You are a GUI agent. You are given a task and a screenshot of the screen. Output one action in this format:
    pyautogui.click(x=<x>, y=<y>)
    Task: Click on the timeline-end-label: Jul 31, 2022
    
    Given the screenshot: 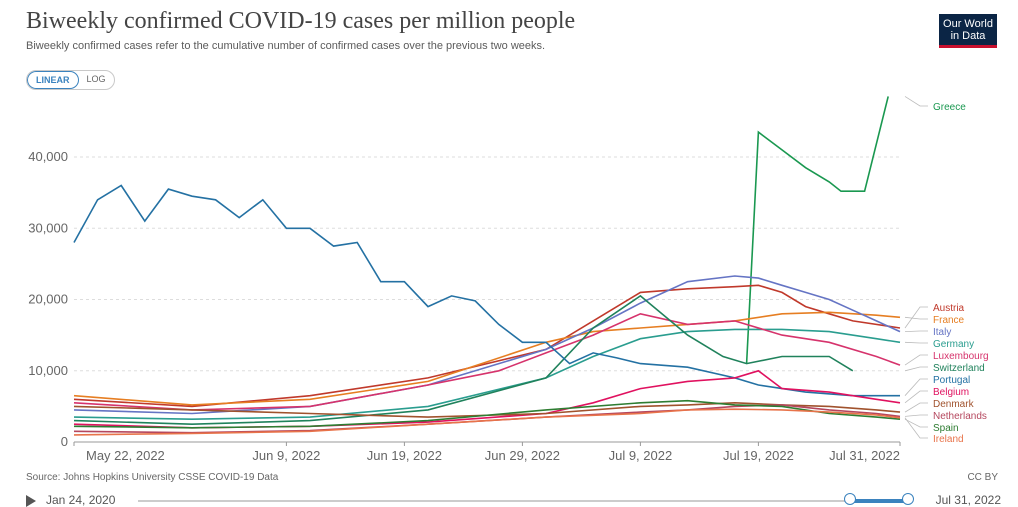 What is the action you would take?
    pyautogui.click(x=968, y=500)
    